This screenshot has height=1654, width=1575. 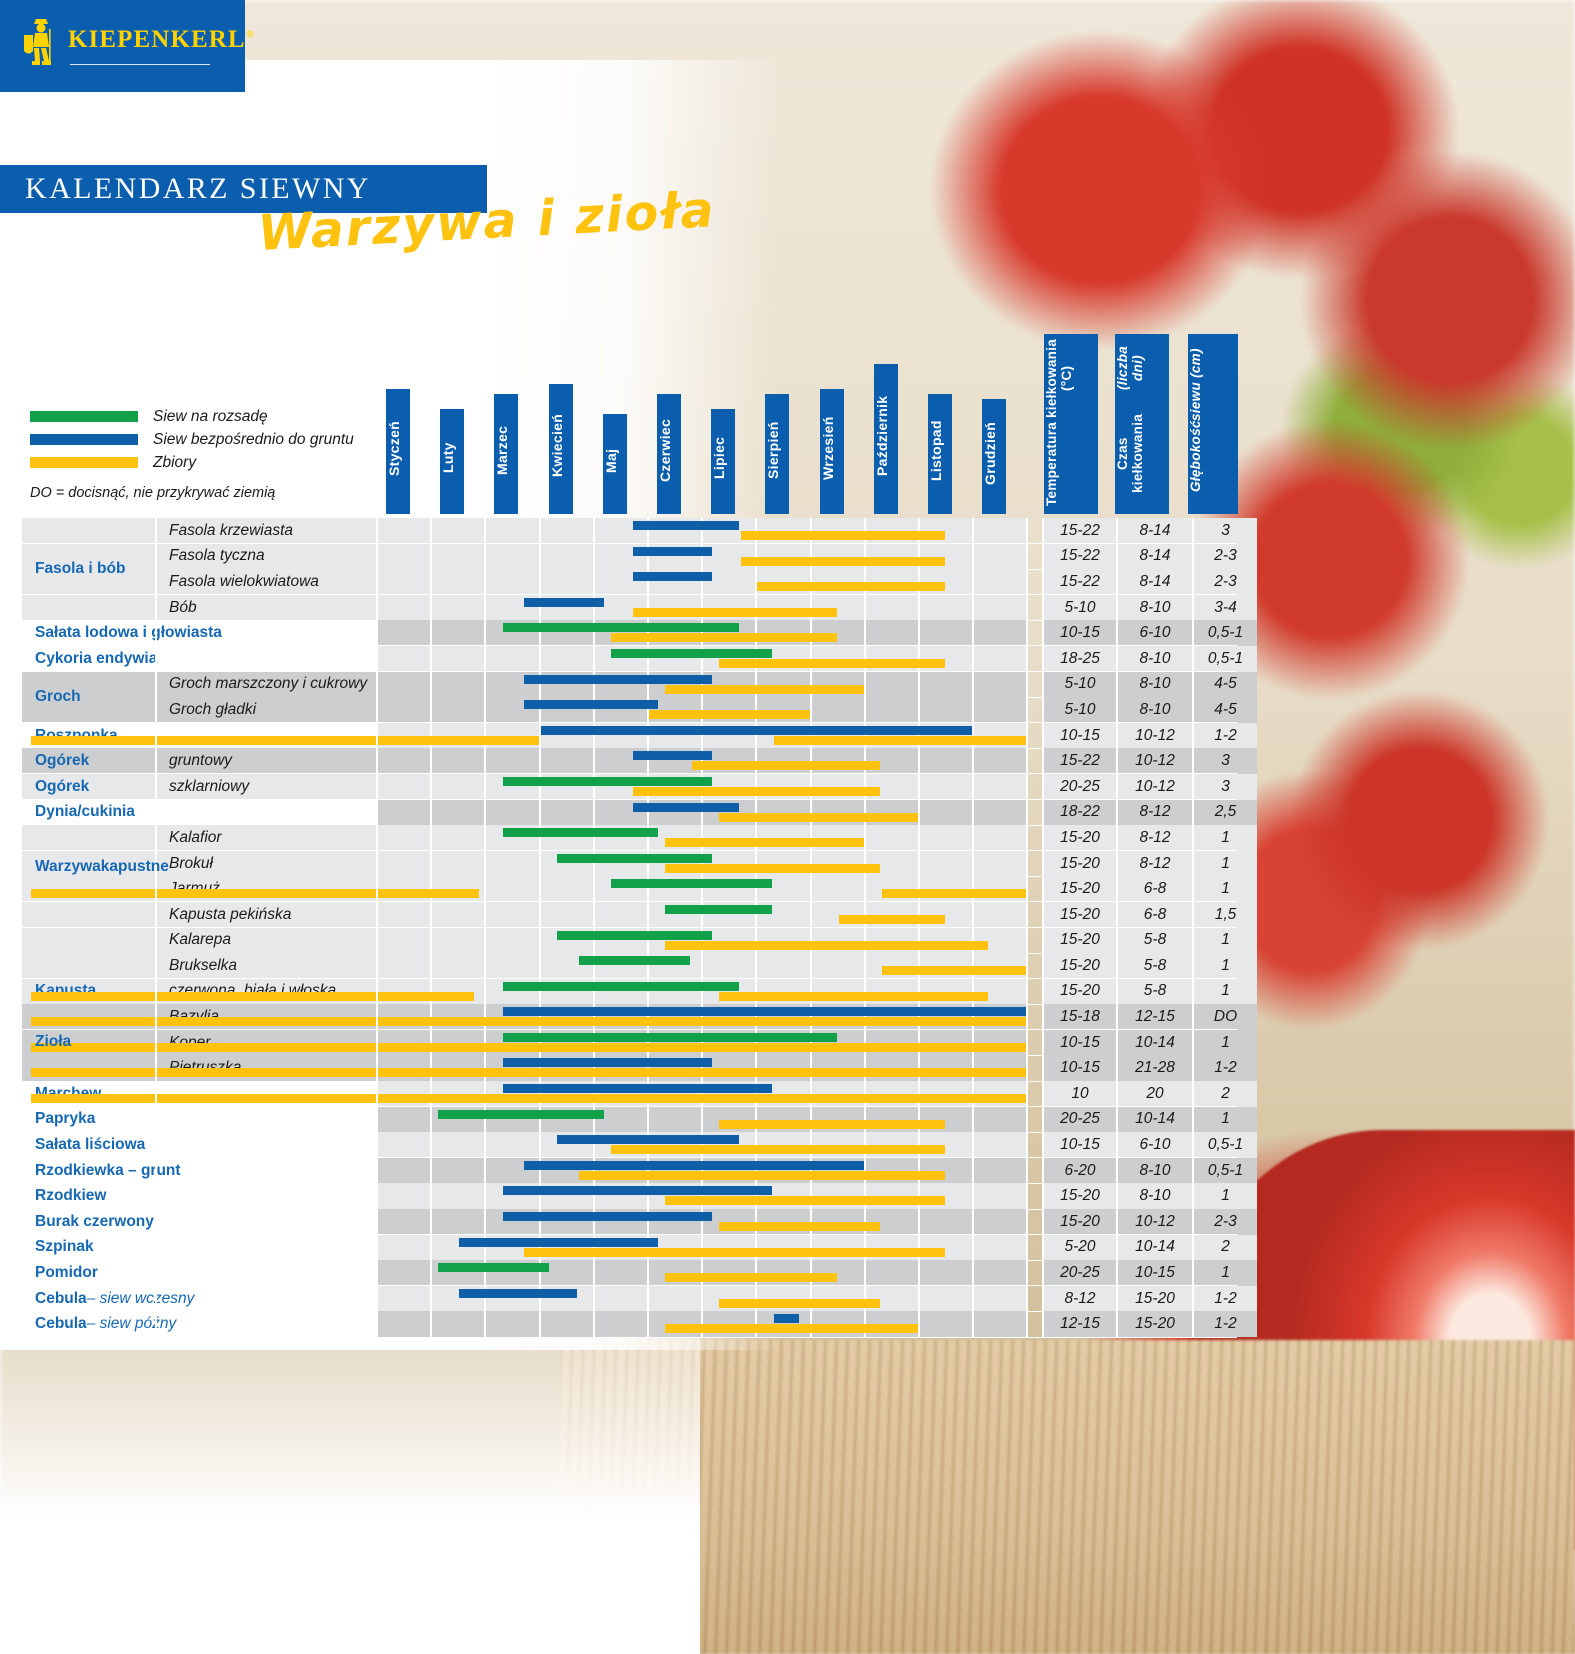 I want to click on table-row: Brukselka 15-20 5-8 1, so click(x=639, y=966).